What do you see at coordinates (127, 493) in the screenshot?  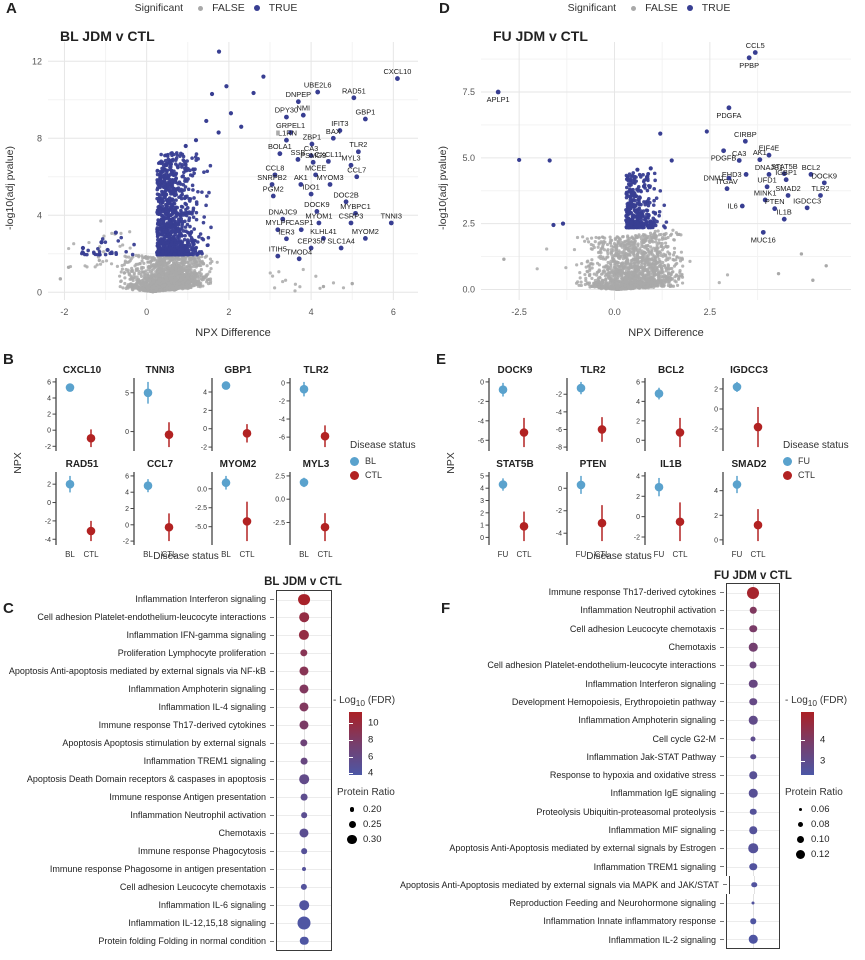 I see `y-tick-label: 4` at bounding box center [127, 493].